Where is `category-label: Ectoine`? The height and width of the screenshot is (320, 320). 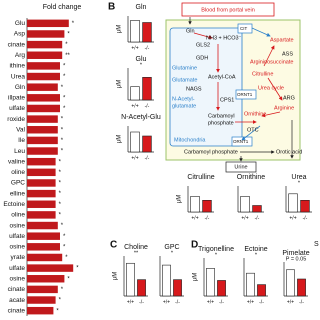
category-label: Ectoine is located at coordinates (14, 204).